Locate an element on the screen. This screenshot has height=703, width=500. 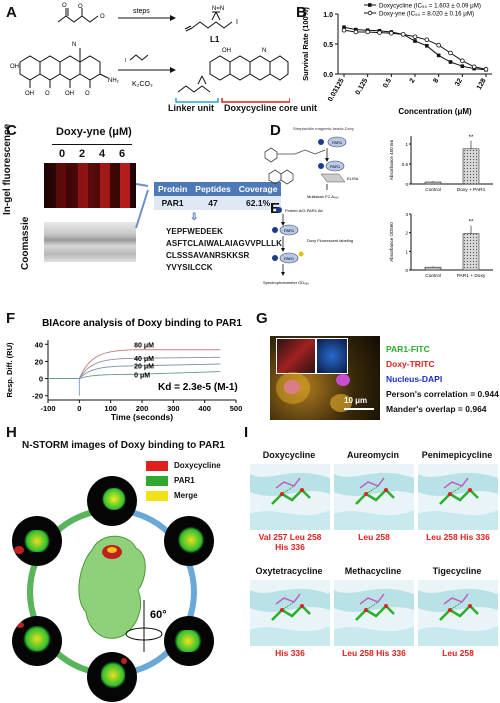
b-ytick-label: 0.0 is located at coordinates (328, 75).